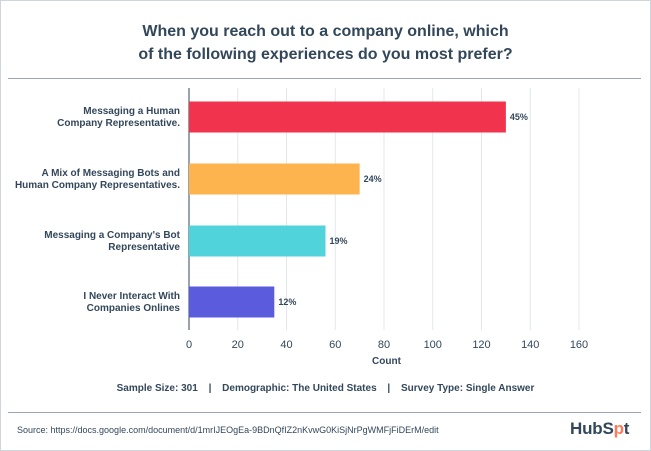  What do you see at coordinates (131, 111) in the screenshot?
I see `category-label-1-line-1: Messaging a Human` at bounding box center [131, 111].